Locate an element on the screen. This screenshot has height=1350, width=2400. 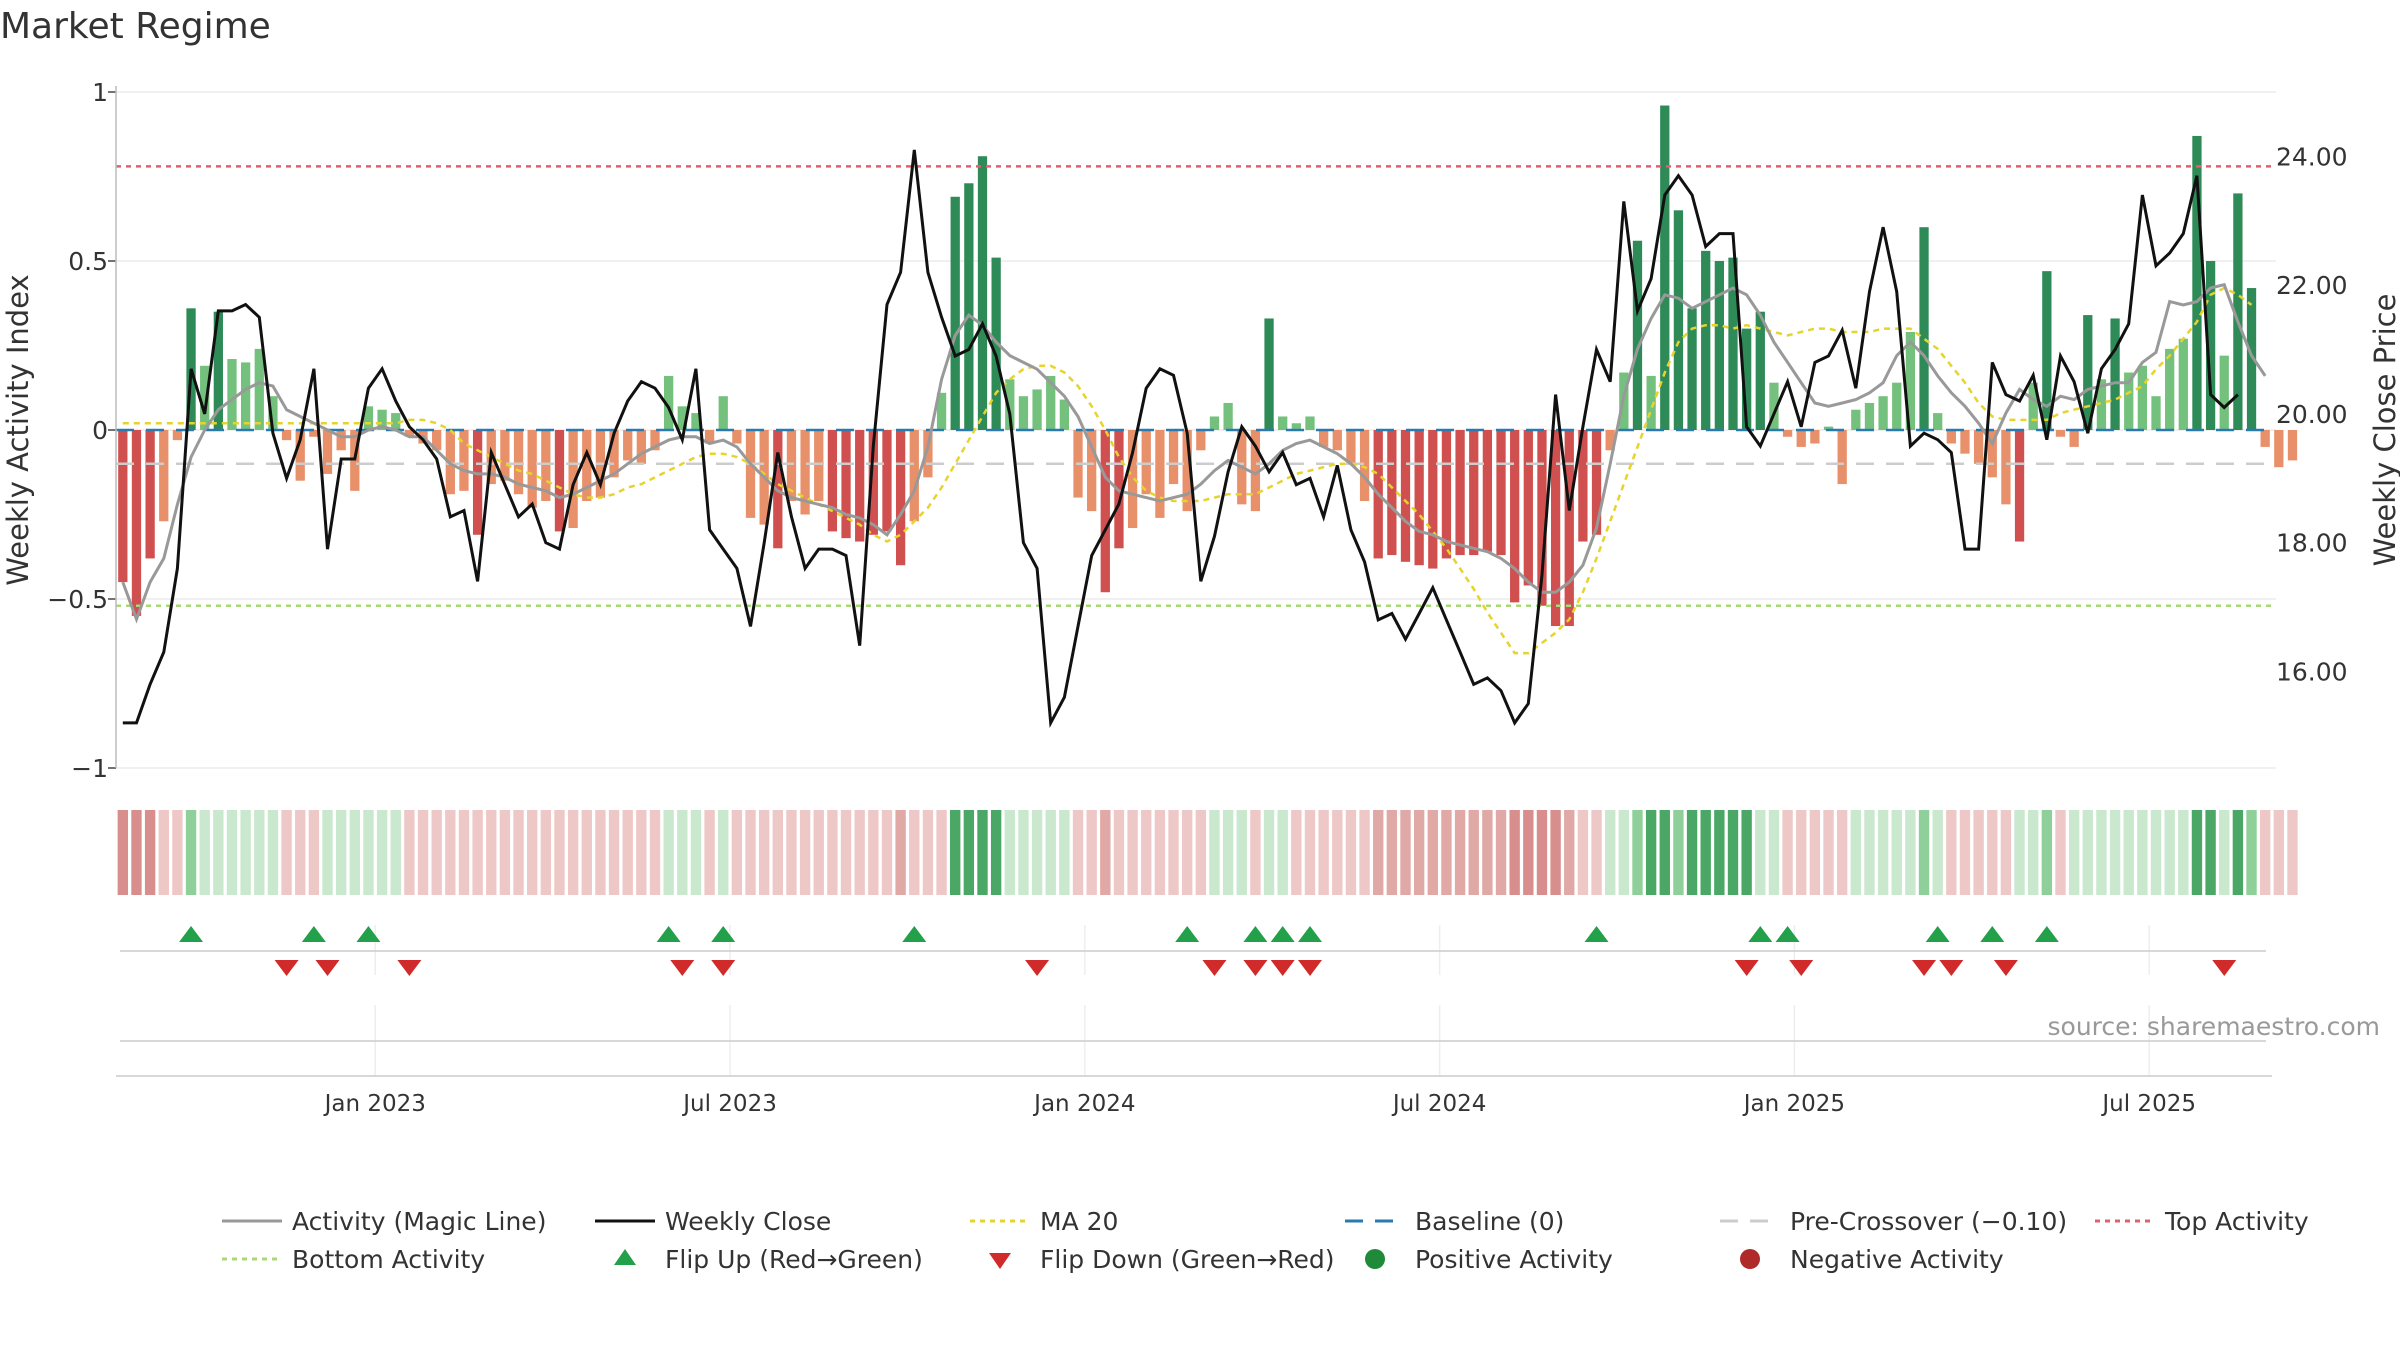
legend-item-close: Weekly Close is located at coordinates (713, 1221).